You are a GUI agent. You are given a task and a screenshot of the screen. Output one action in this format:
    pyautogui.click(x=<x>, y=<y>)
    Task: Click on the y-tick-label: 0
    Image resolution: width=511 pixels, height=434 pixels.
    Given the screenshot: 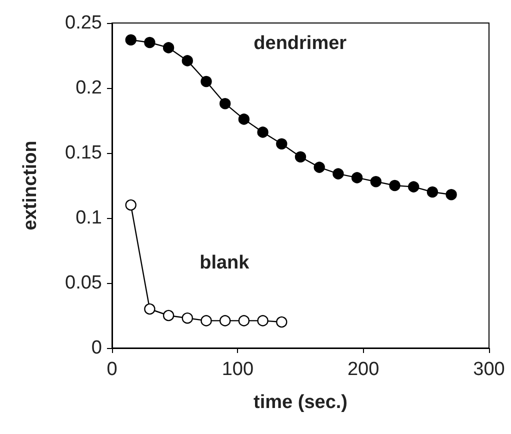 What is the action you would take?
    pyautogui.click(x=96, y=348)
    